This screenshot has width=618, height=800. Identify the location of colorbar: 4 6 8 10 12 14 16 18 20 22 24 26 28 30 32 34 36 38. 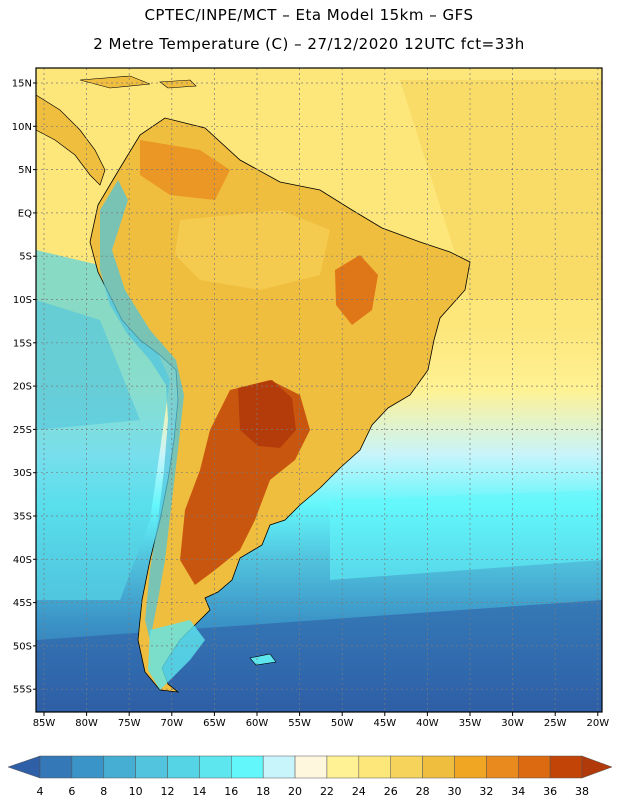
(310, 776).